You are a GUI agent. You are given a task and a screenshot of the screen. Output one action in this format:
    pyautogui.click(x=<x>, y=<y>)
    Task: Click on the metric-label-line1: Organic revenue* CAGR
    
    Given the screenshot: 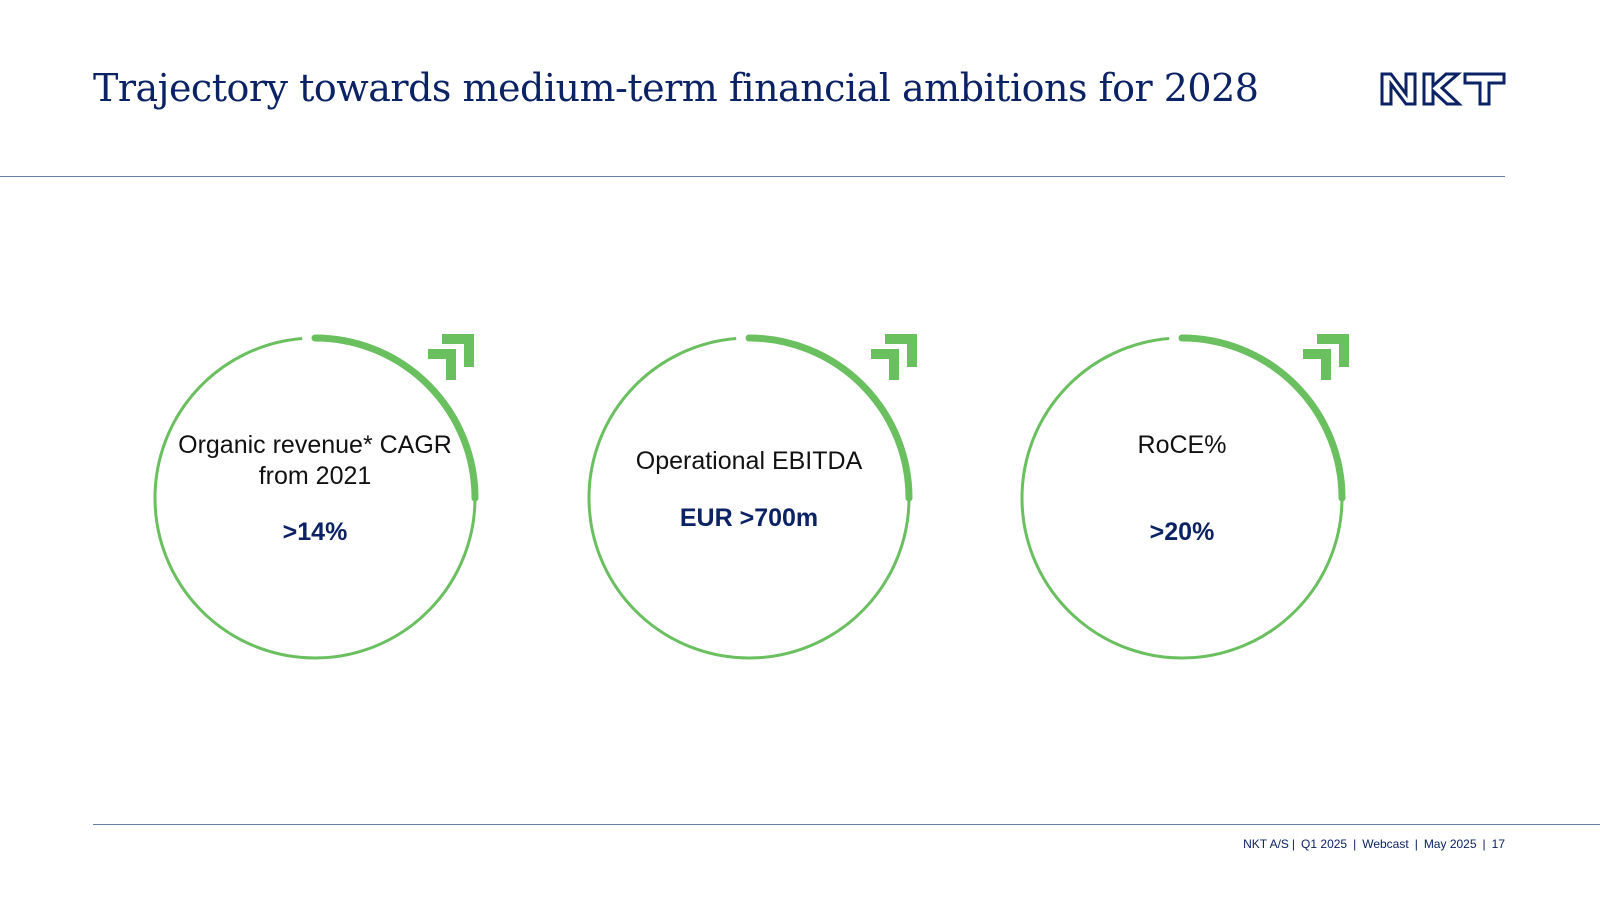 What is the action you would take?
    pyautogui.click(x=315, y=445)
    